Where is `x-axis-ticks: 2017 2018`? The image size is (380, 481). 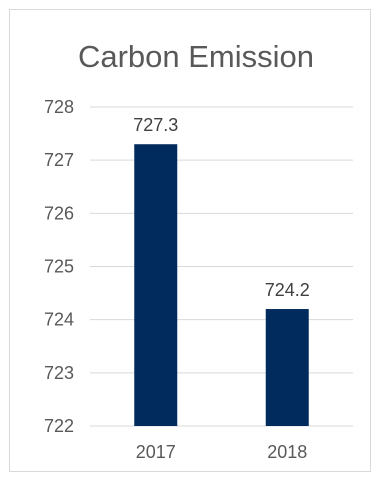
x-axis-ticks: 2017 2018 is located at coordinates (222, 452).